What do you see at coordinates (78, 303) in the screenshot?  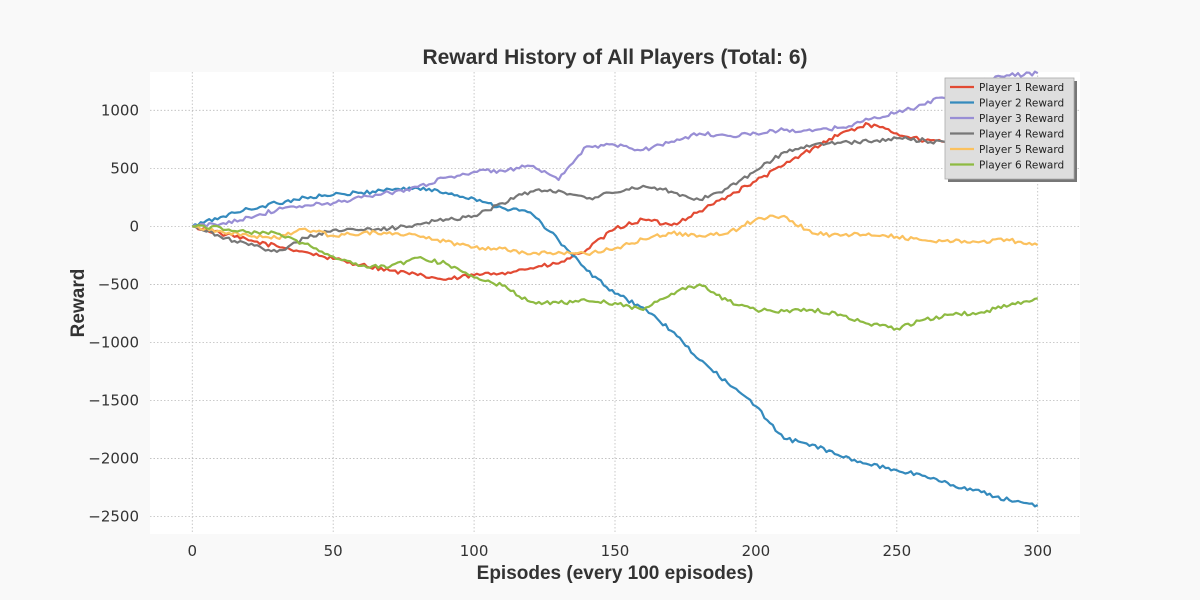 I see `y-axis-title: Reward` at bounding box center [78, 303].